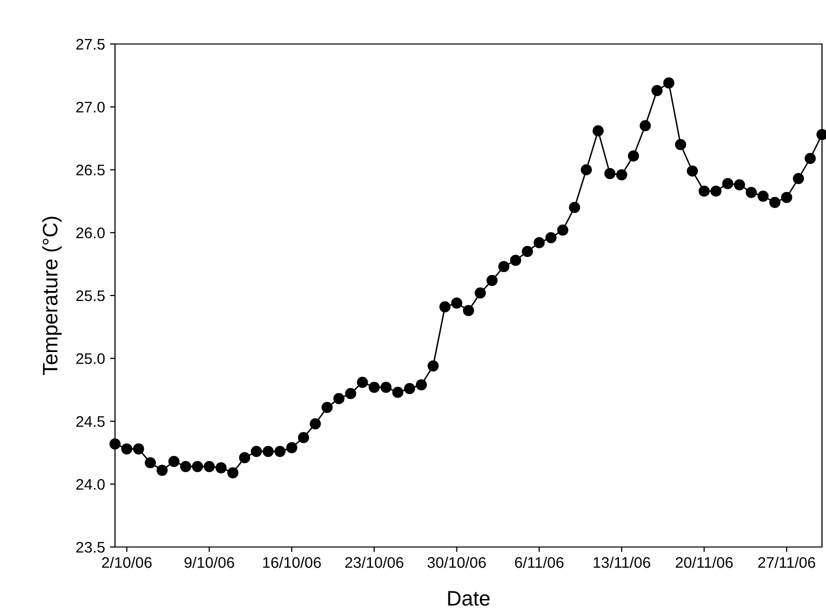 The image size is (826, 613). I want to click on y-tick-label: 24.5, so click(90, 421).